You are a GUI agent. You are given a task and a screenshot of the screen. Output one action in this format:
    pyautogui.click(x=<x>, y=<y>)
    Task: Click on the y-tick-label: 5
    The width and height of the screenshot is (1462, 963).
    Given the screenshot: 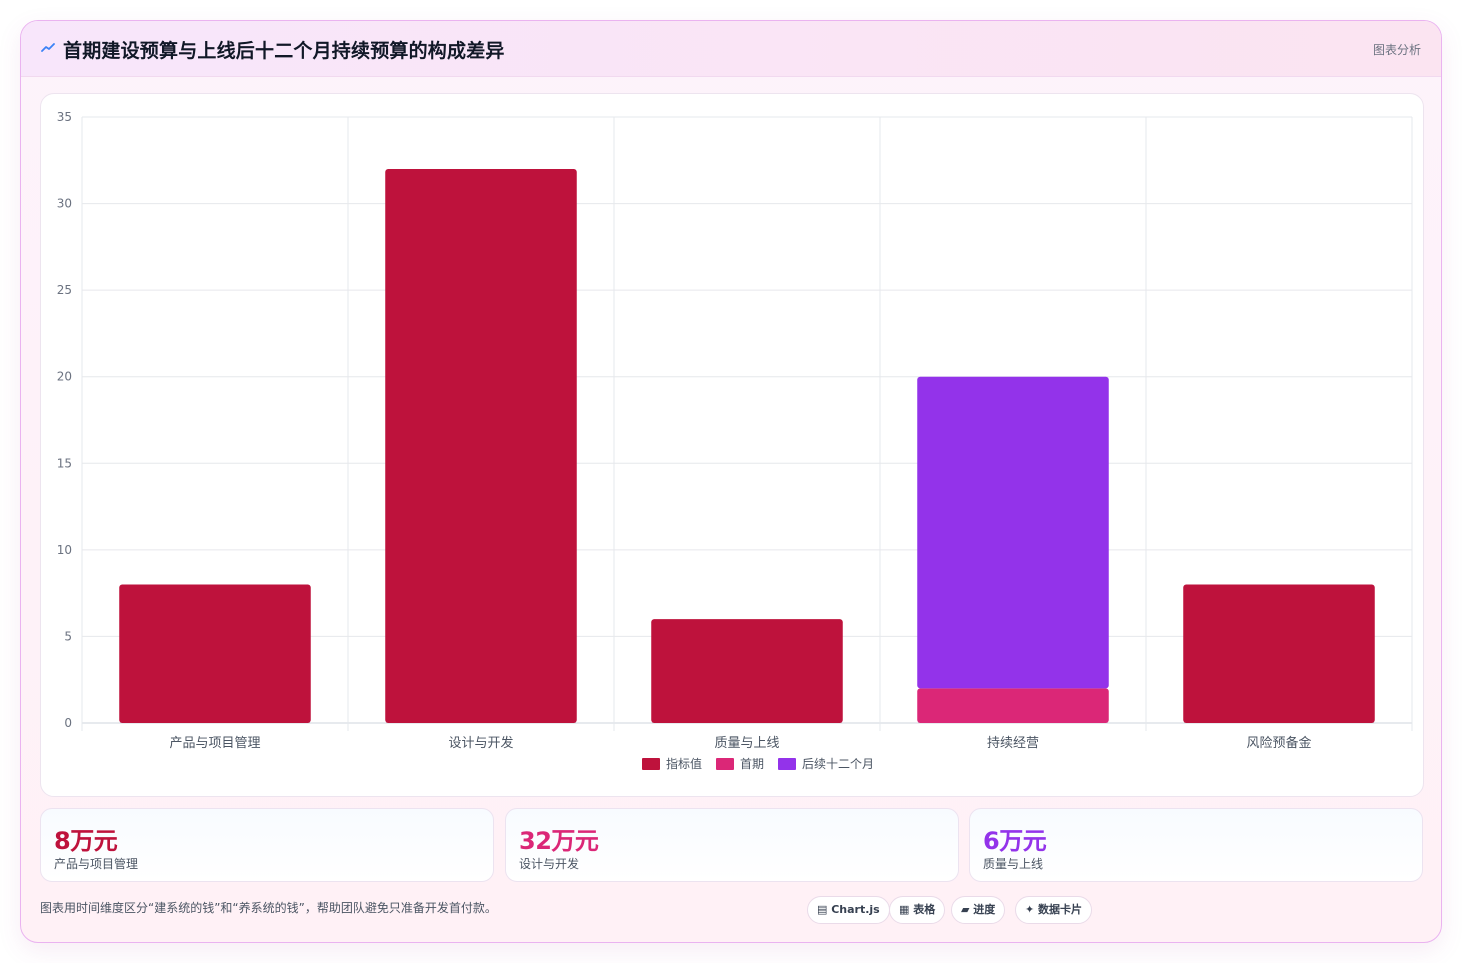 What is the action you would take?
    pyautogui.click(x=68, y=636)
    